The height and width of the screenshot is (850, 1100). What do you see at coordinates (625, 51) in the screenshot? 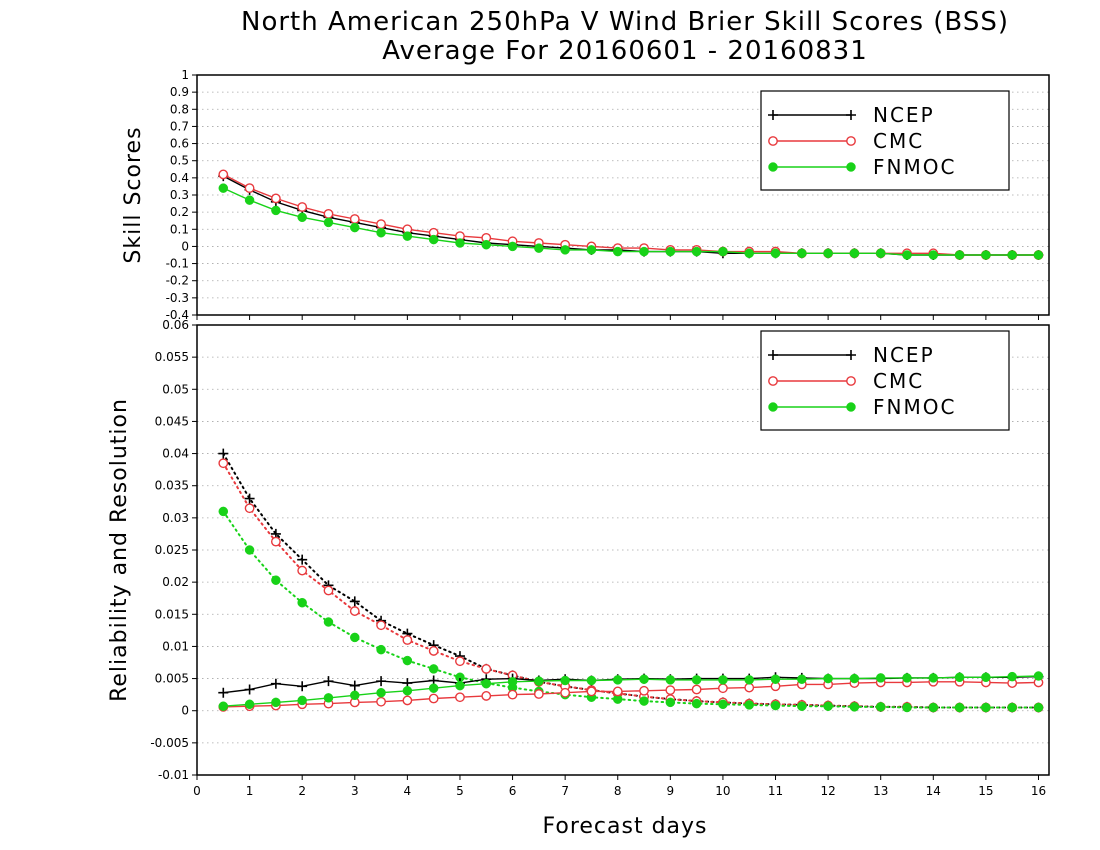
I see `chart-title-line-2: Average For 20160601 - 20160831` at bounding box center [625, 51].